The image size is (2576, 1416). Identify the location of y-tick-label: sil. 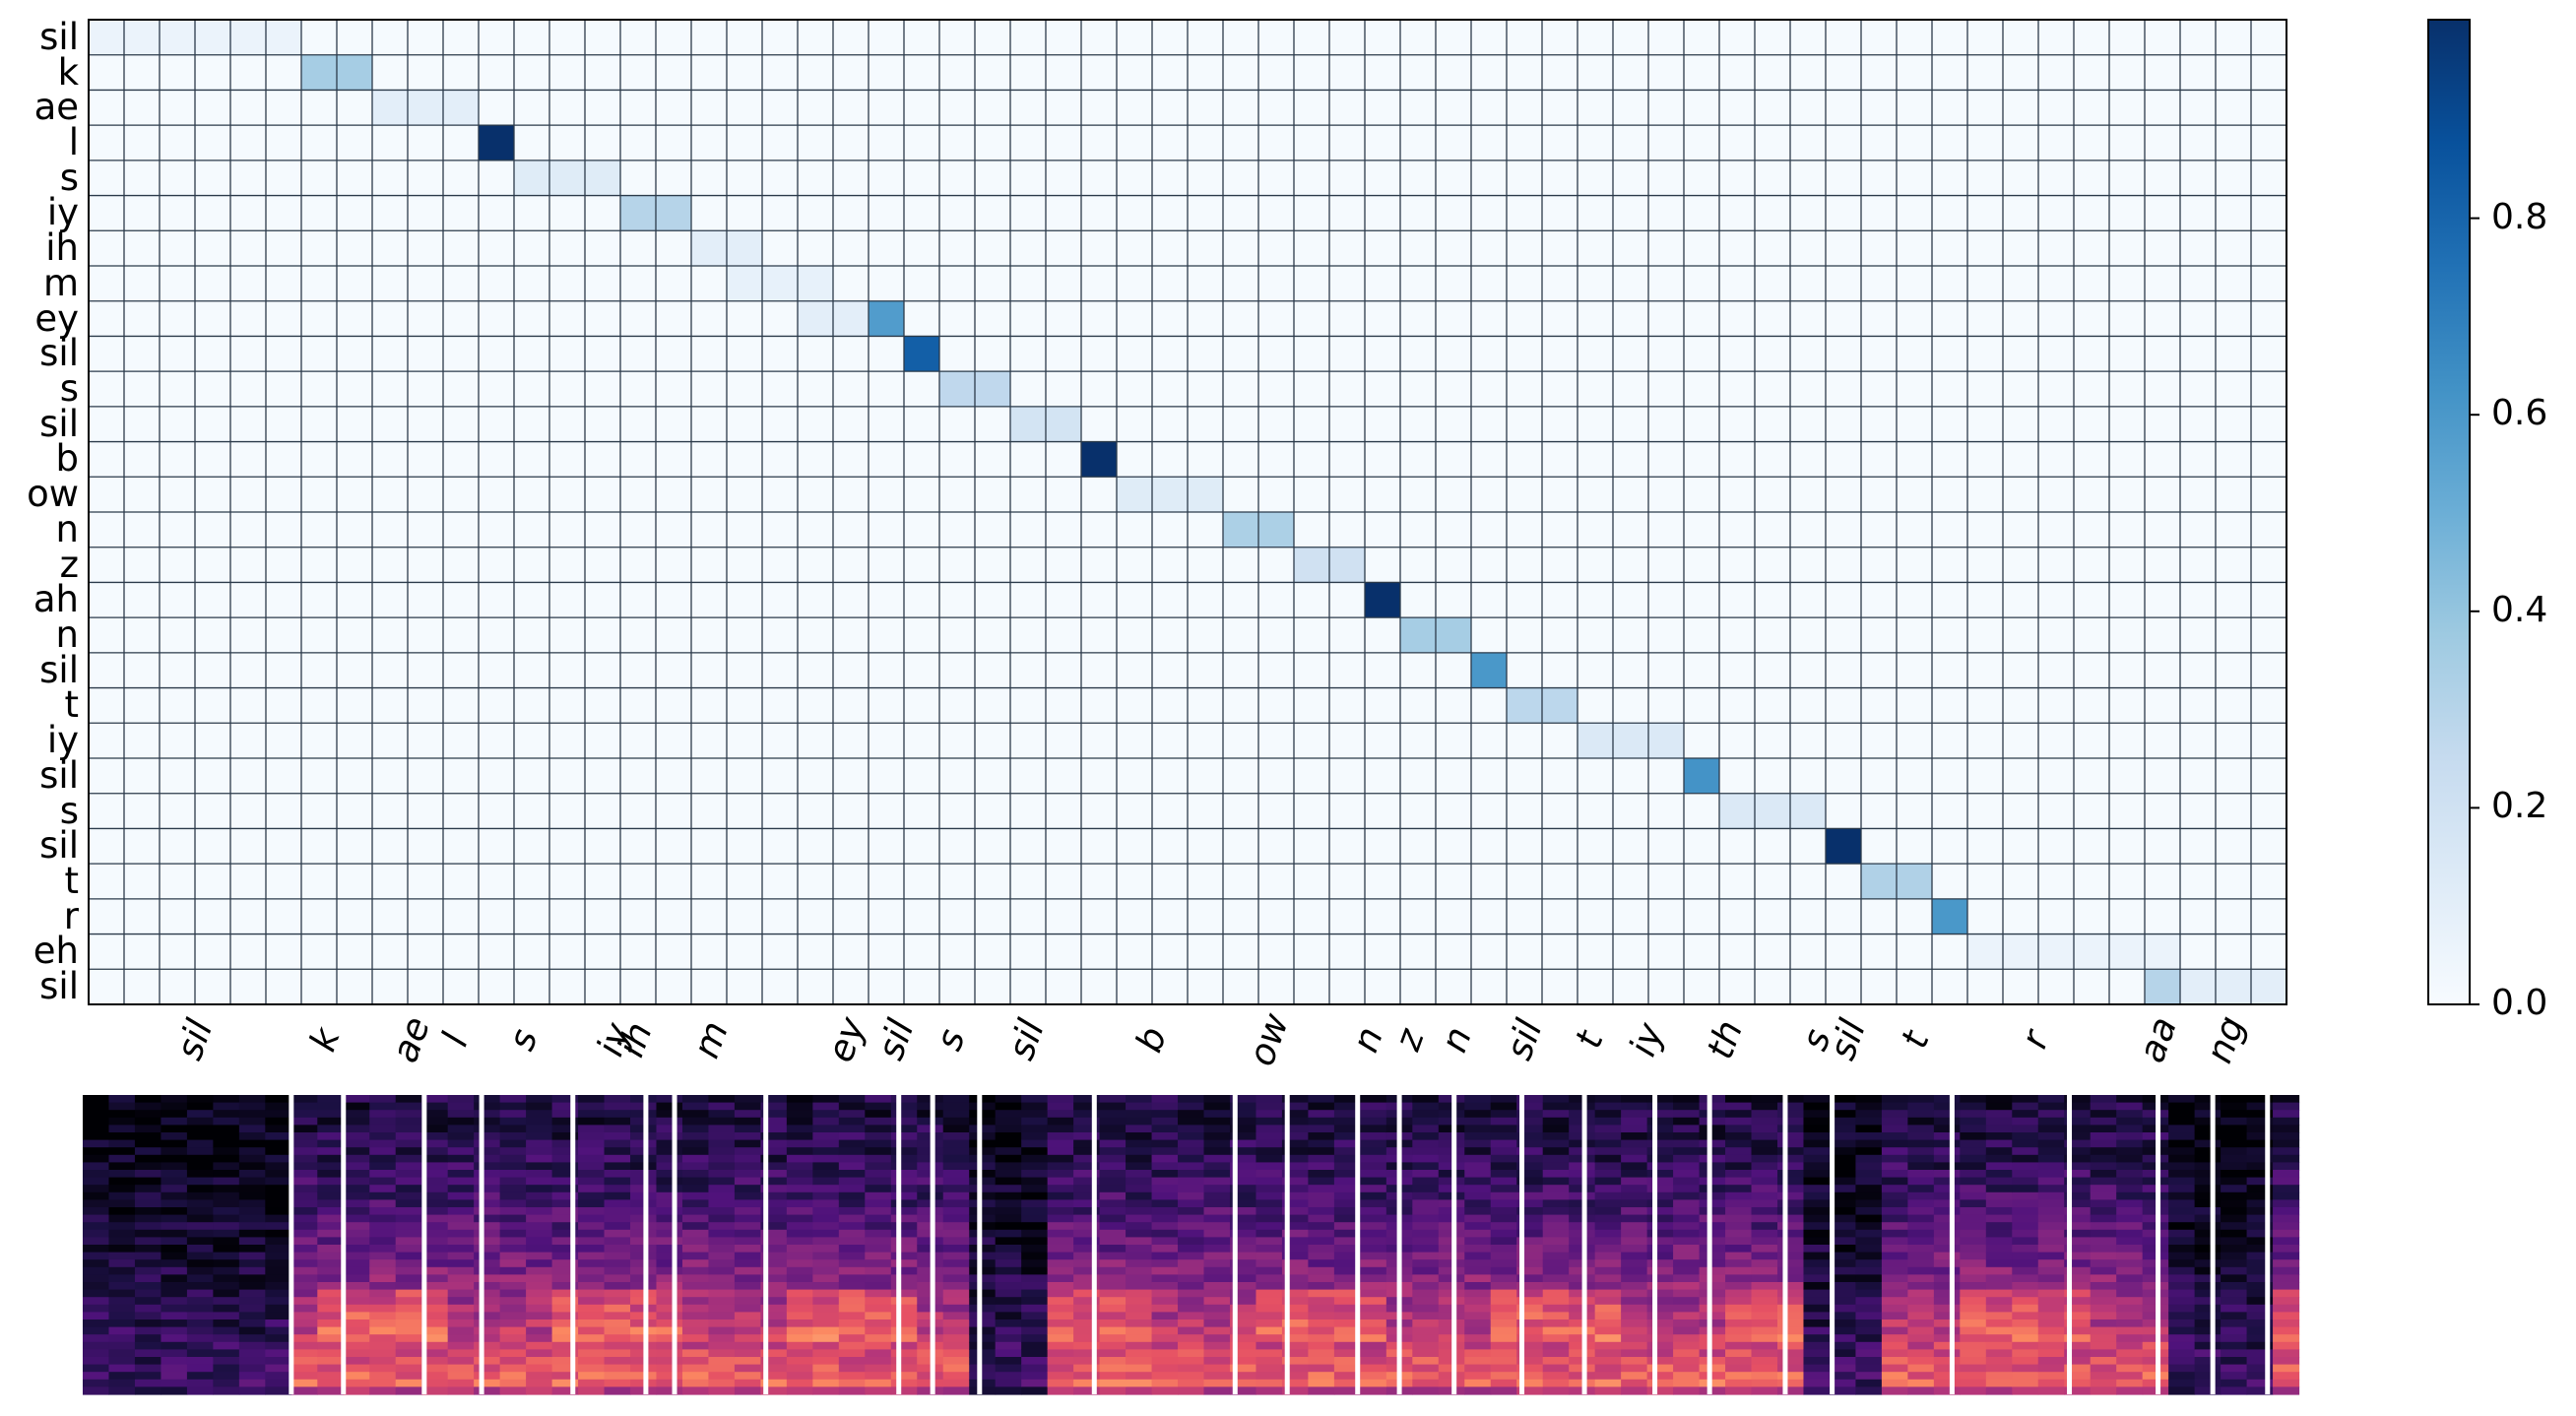
(59, 775).